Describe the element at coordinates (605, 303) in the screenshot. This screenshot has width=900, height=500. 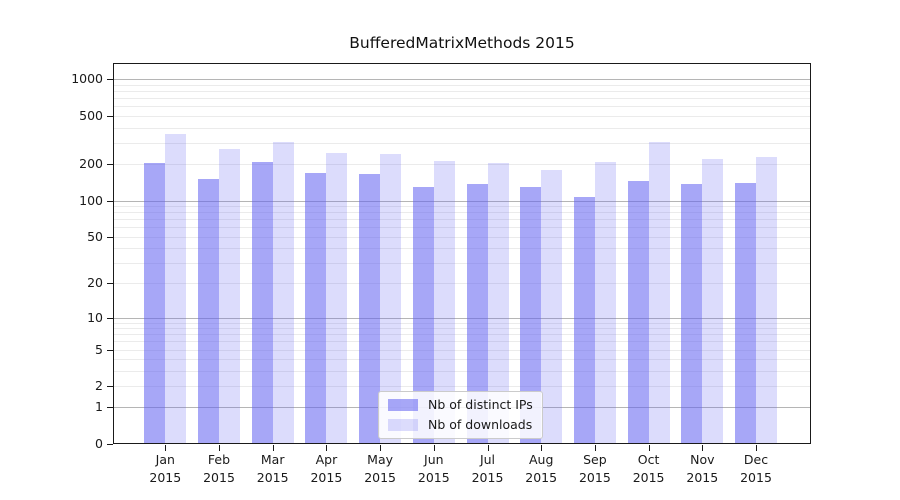
I see `bar-sep-downloads` at that location.